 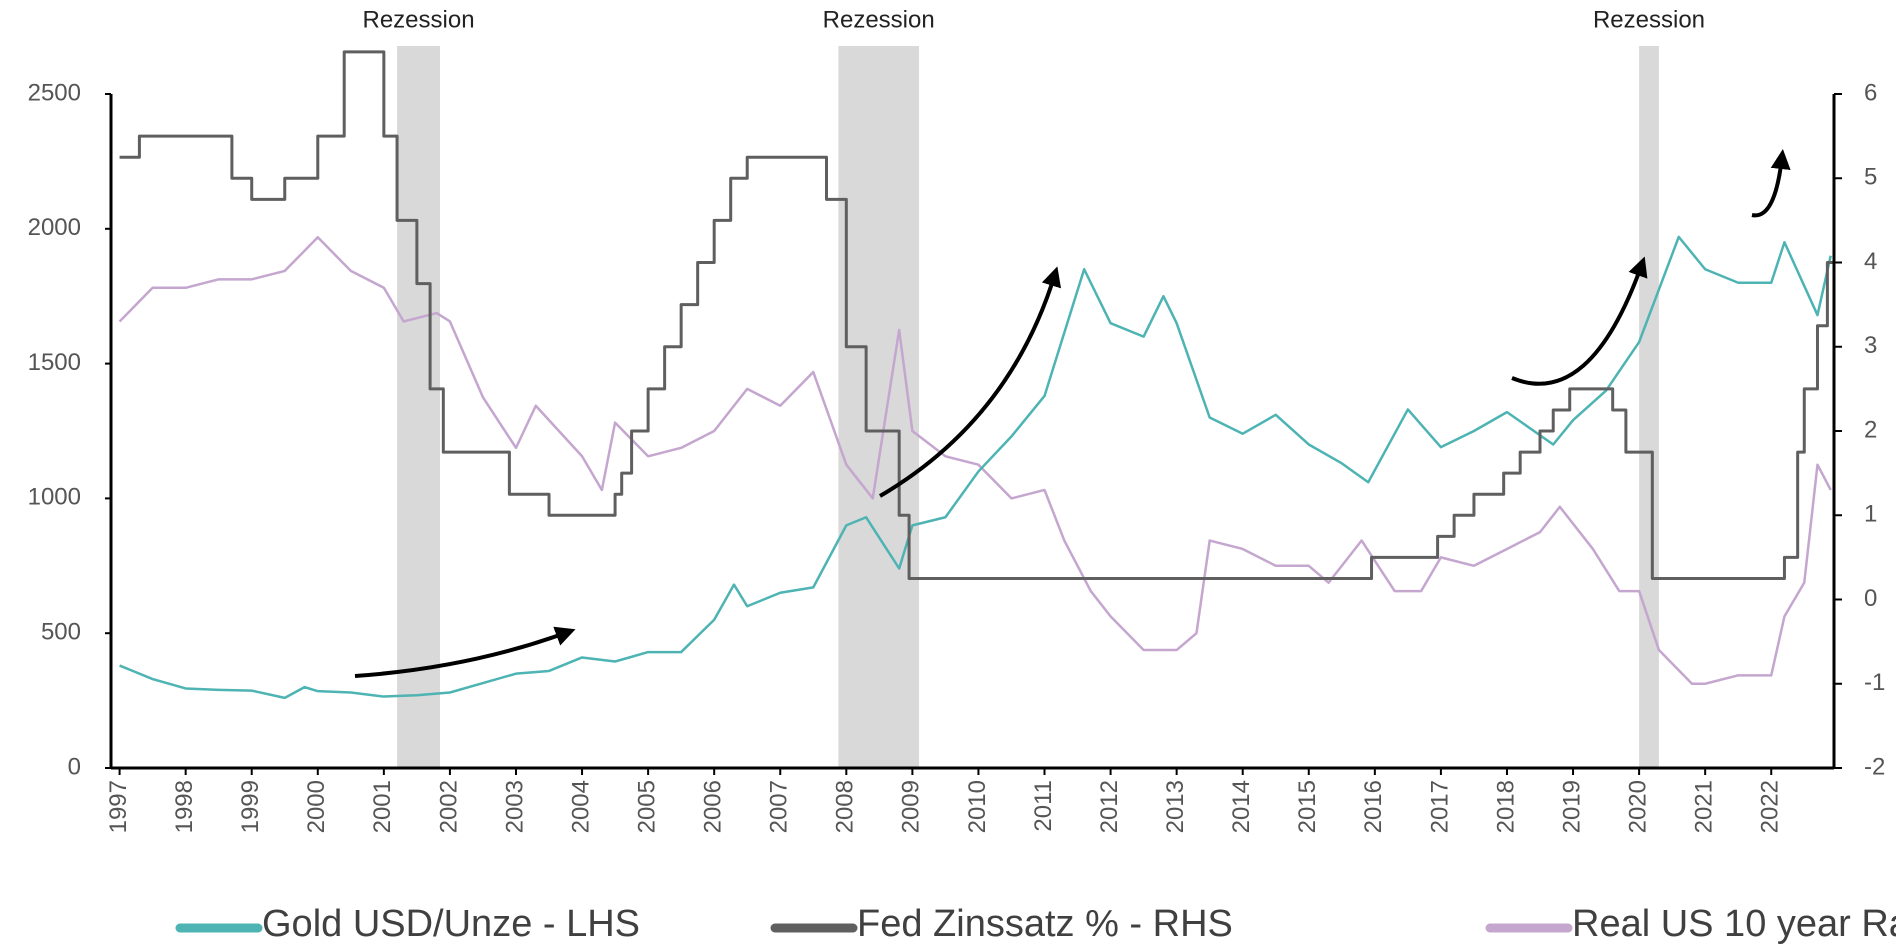 What do you see at coordinates (54, 362) in the screenshot?
I see `y-tick-label: 1500` at bounding box center [54, 362].